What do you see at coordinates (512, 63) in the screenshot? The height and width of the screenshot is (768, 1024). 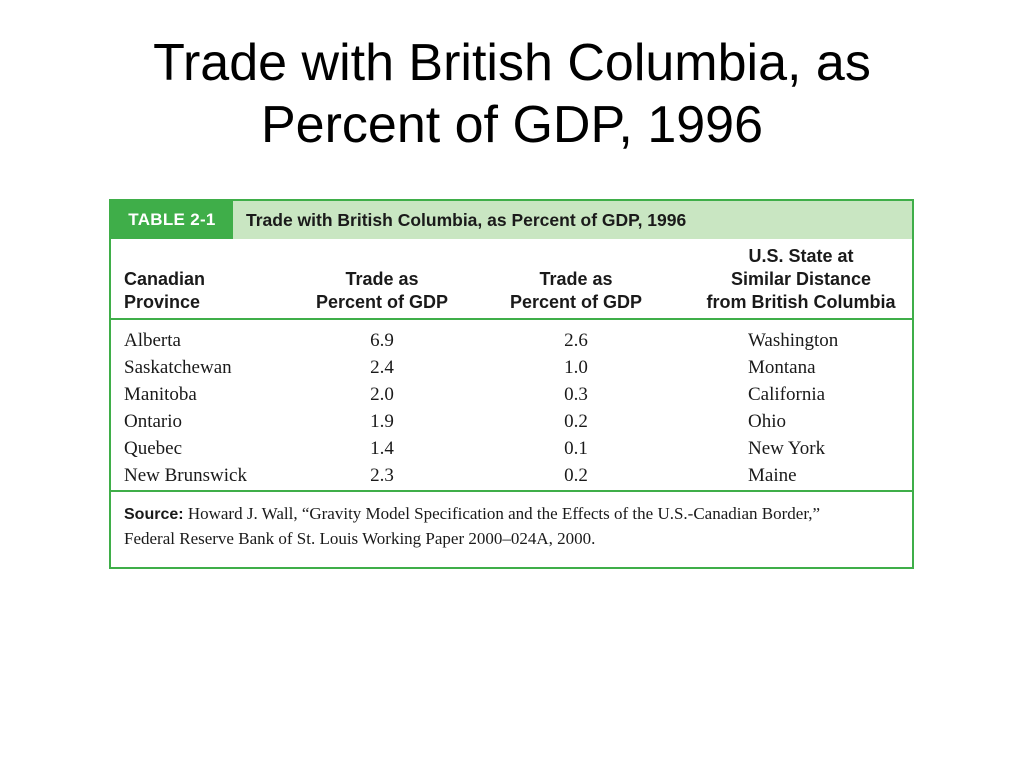 I see `slide-title-line-1: Trade with British Columbia, as` at bounding box center [512, 63].